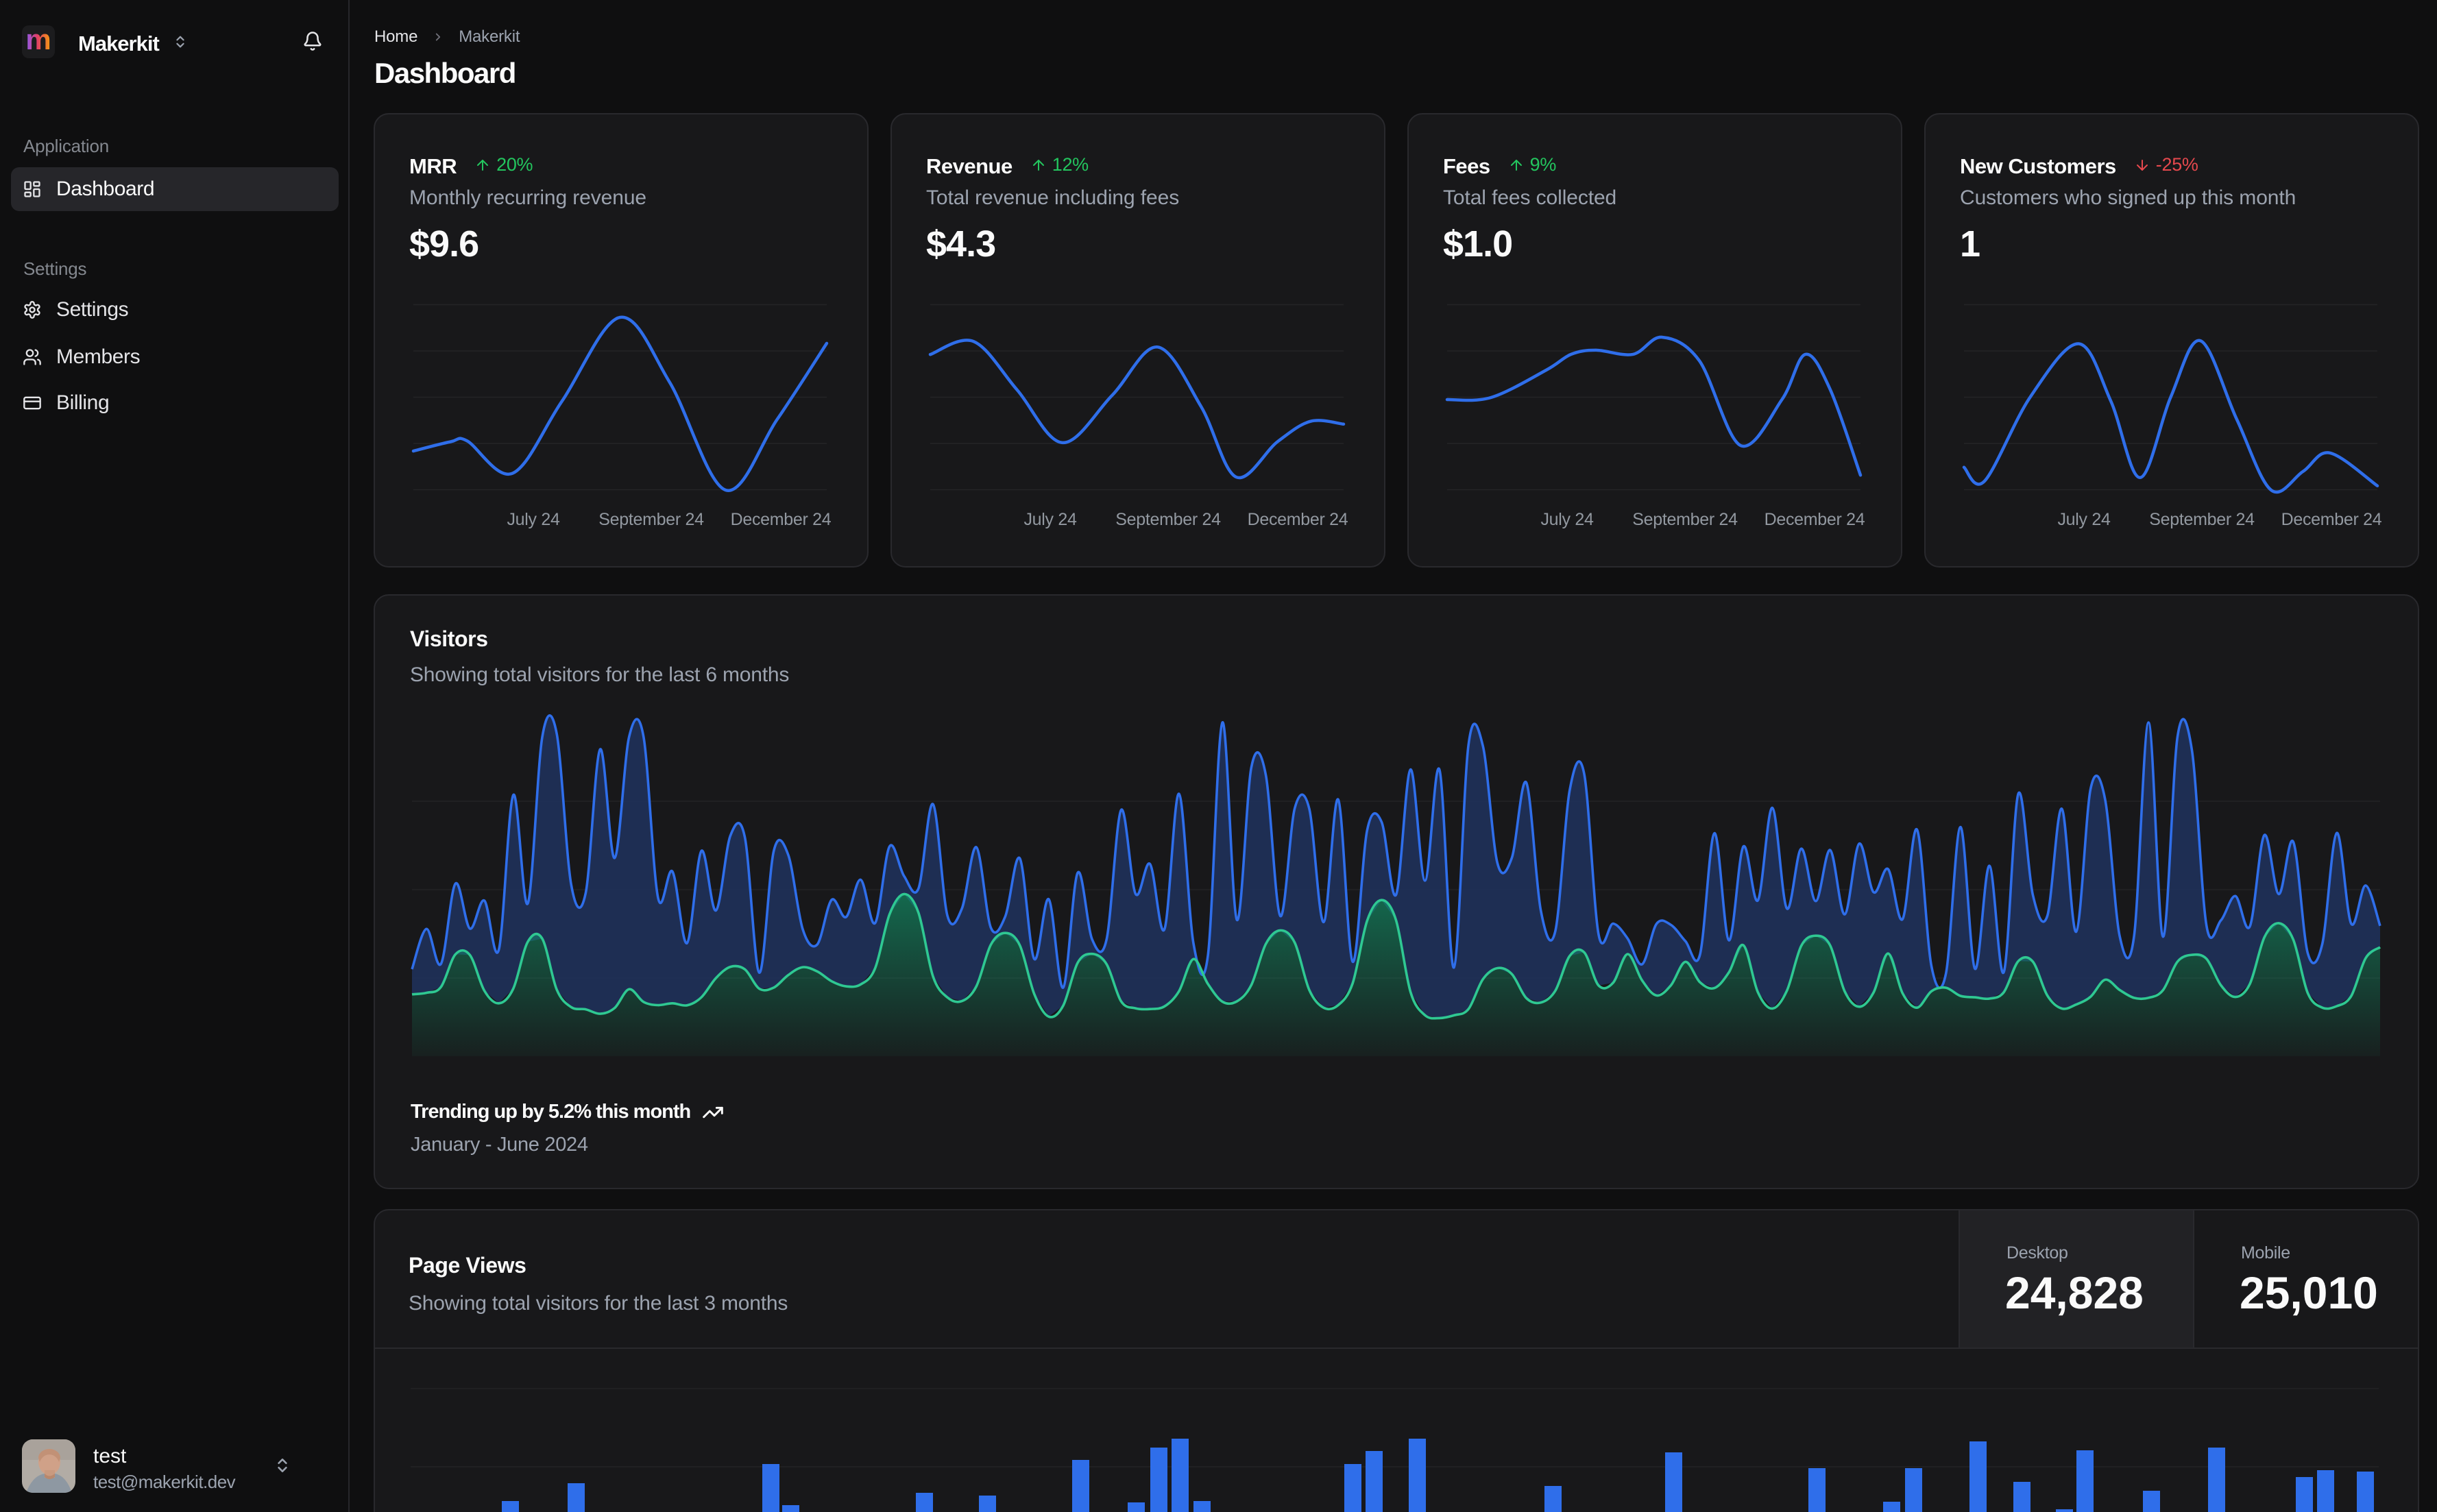 The width and height of the screenshot is (2437, 1512). I want to click on svg-text: m, so click(38, 40).